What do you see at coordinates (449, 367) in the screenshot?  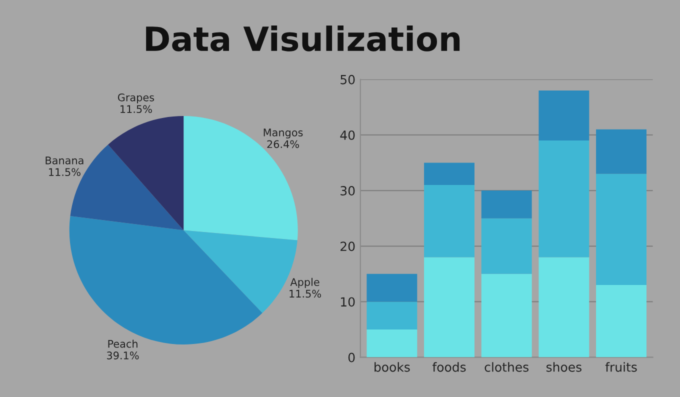 I see `x-tick-label: foods` at bounding box center [449, 367].